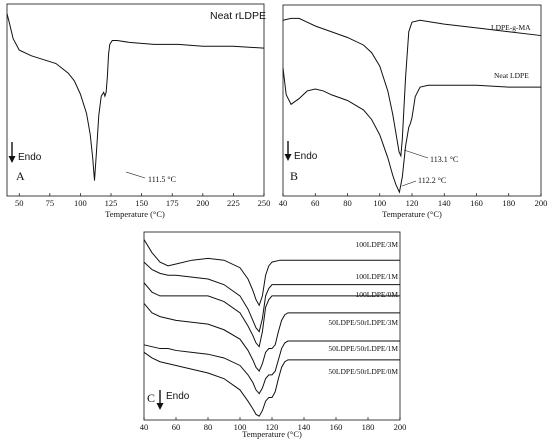  Describe the element at coordinates (363, 371) in the screenshot. I see `curve-label-50ldpe-50rldpe-0m: 50LDPE/50rLDPE/0M` at that location.